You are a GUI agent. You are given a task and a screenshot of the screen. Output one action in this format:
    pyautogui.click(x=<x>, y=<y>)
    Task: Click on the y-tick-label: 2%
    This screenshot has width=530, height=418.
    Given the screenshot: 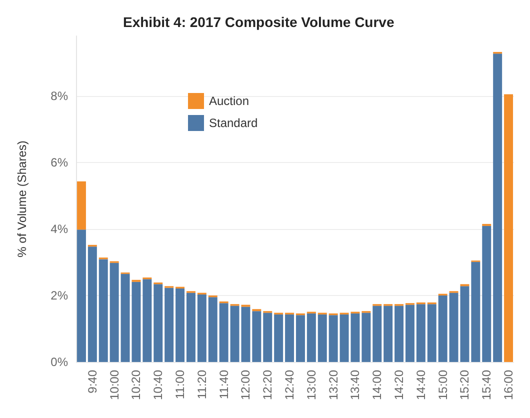 What is the action you would take?
    pyautogui.click(x=59, y=295)
    